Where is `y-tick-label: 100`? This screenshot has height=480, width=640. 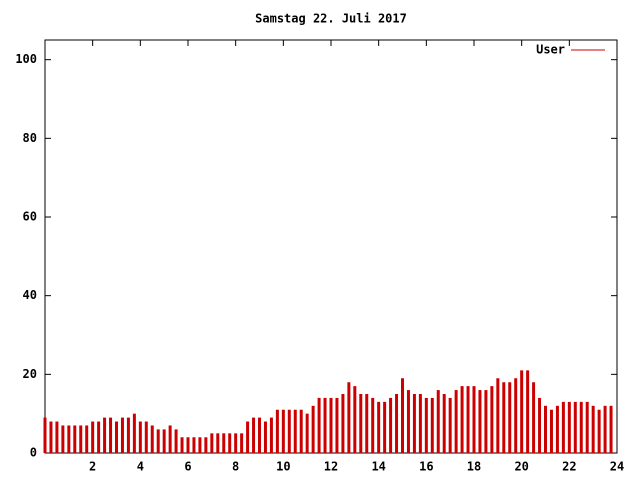
y-tick-label: 100 is located at coordinates (26, 59).